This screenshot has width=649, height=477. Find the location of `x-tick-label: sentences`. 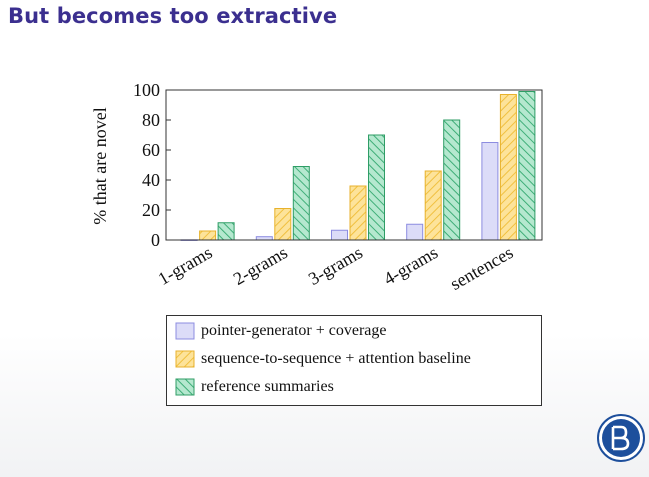

x-tick-label: sentences is located at coordinates (482, 268).